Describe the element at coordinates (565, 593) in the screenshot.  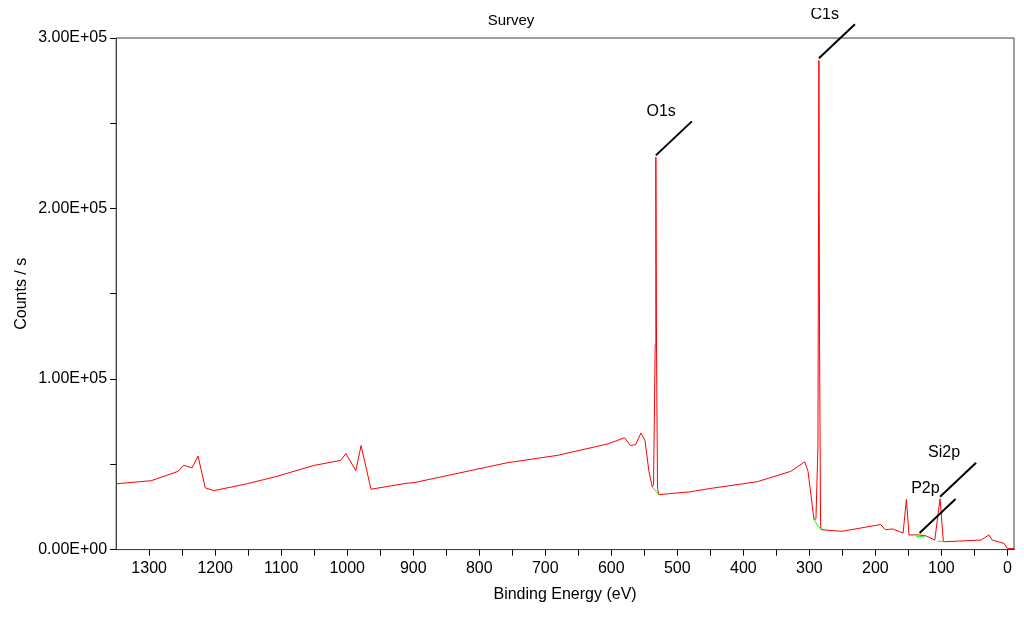
I see `x-axis-title: Binding Energy (eV)` at that location.